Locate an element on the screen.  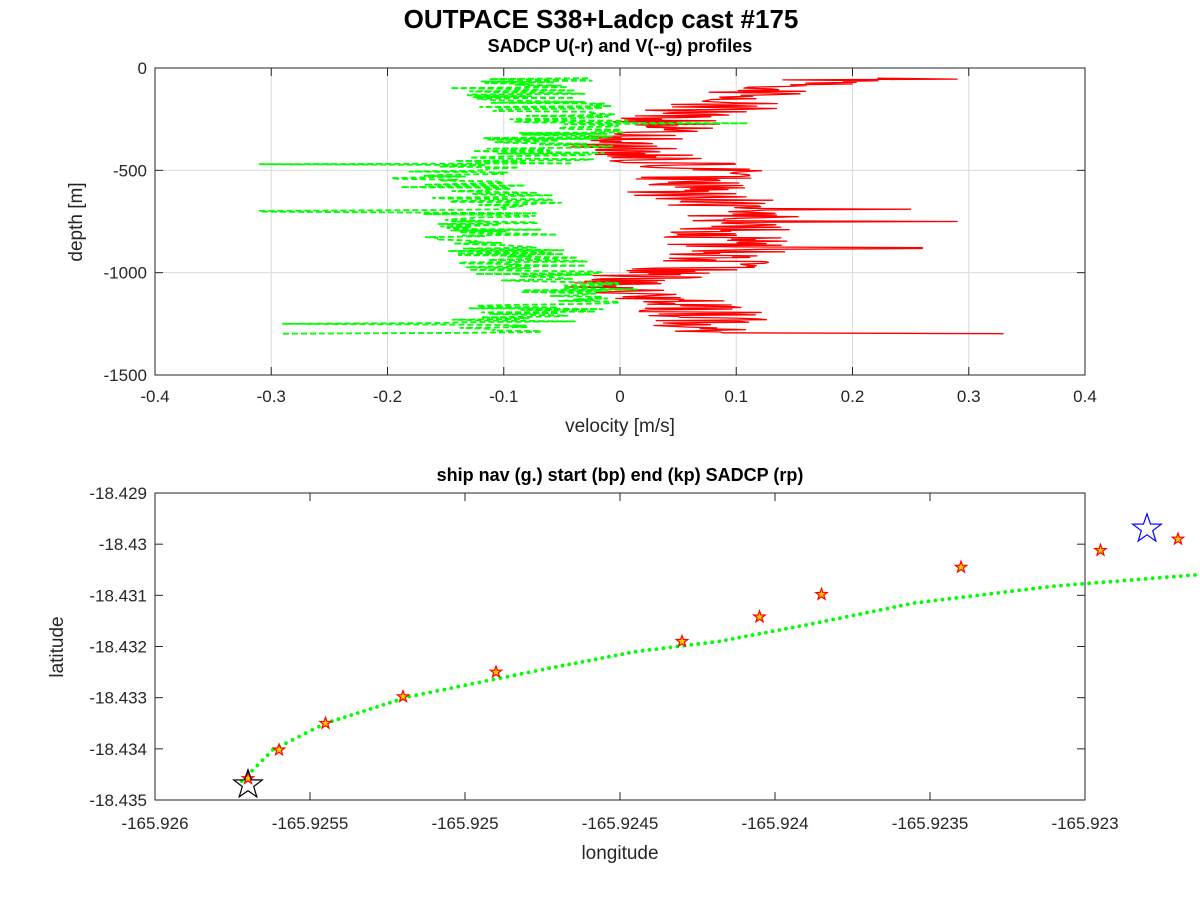
nav-y-tick-label: -18.431 is located at coordinates (118, 595).